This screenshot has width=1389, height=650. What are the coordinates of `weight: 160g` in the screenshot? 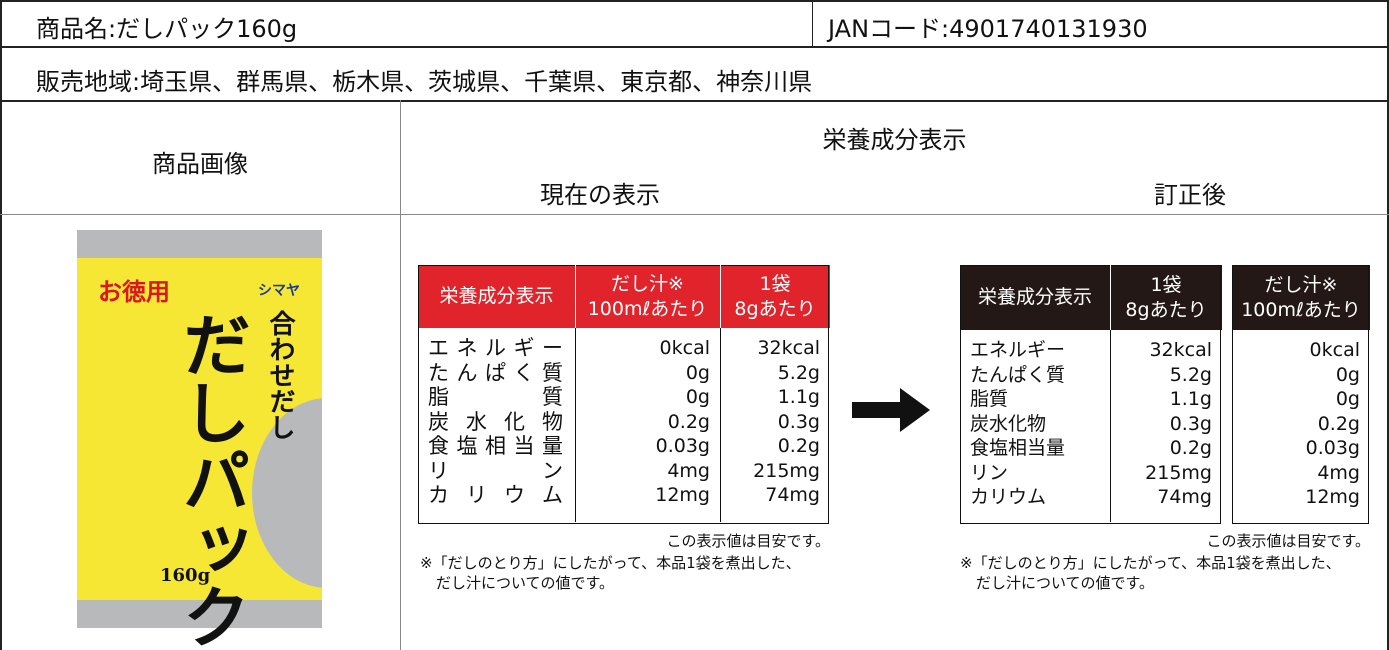 It's located at (185, 575).